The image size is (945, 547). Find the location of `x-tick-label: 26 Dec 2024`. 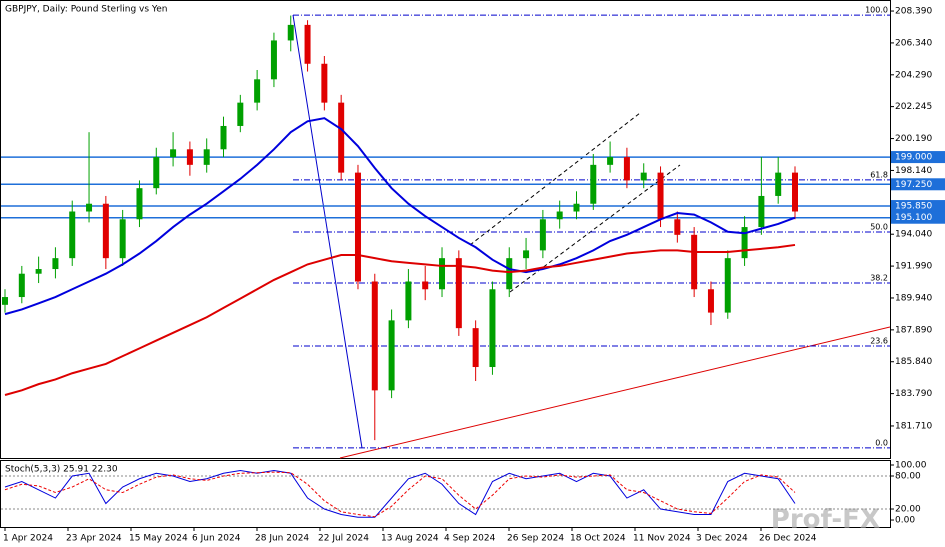

x-tick-label: 26 Dec 2024 is located at coordinates (788, 539).